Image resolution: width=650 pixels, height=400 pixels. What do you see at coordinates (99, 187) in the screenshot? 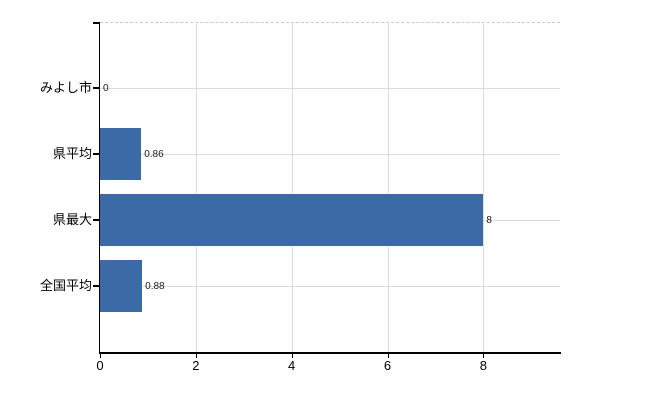
I see `y-axis` at bounding box center [99, 187].